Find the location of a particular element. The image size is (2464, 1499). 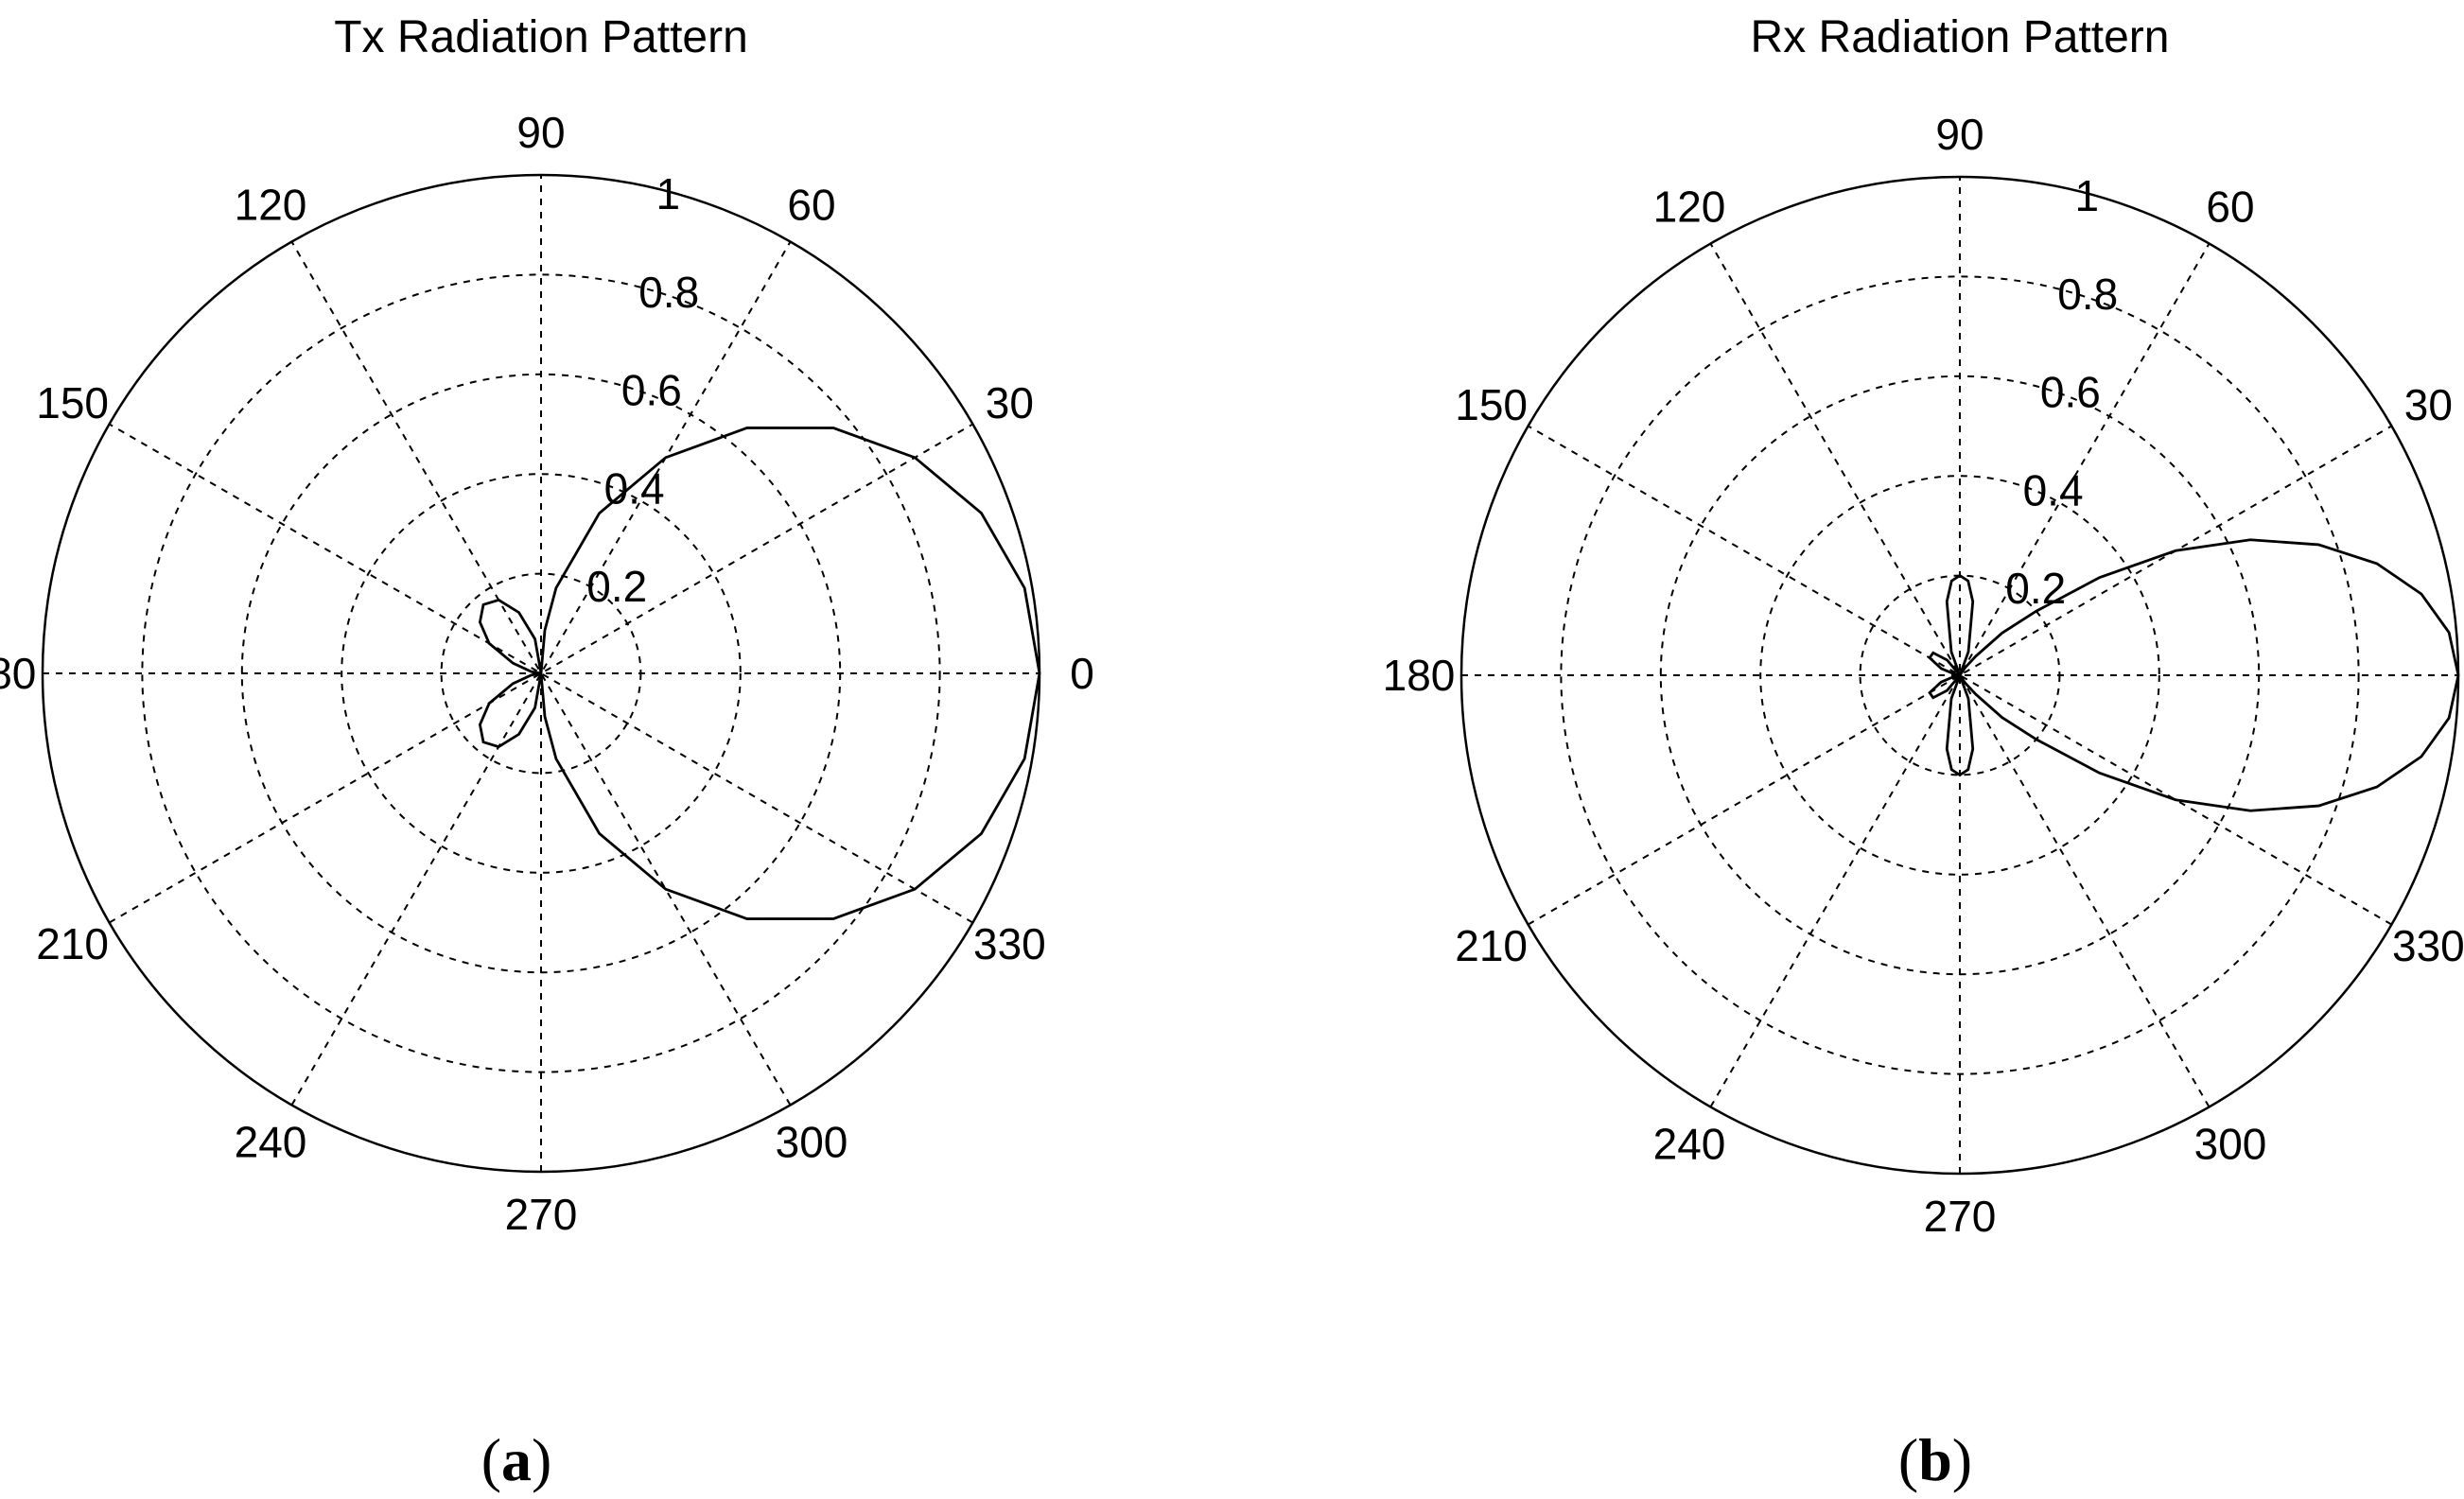

angle-tick-label: 0 is located at coordinates (1082, 673).